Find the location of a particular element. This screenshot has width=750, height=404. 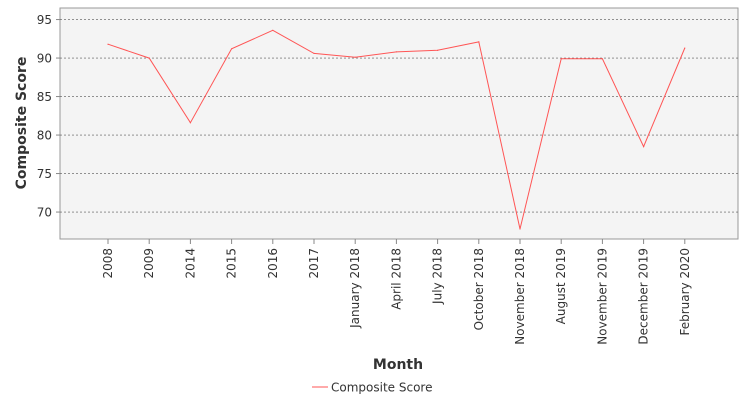

y-tick-label: 70 is located at coordinates (44, 213).